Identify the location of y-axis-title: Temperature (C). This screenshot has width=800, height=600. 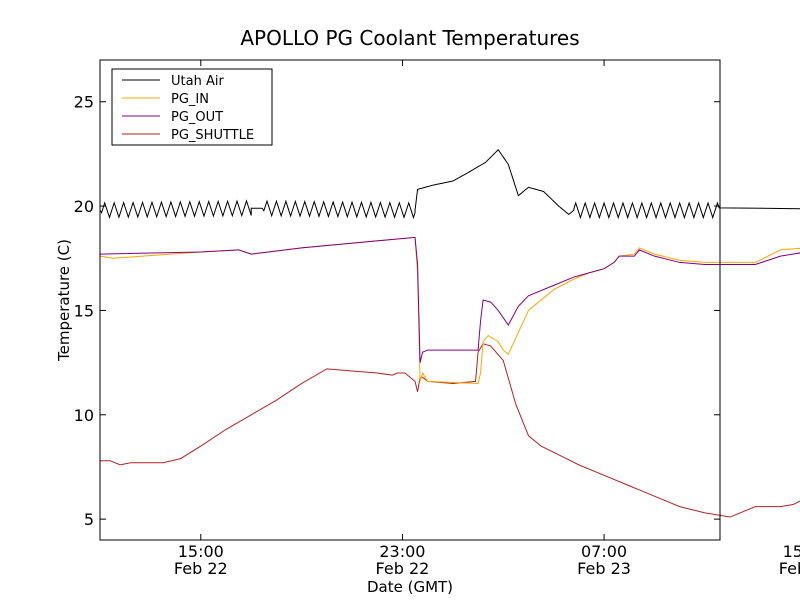
(64, 300).